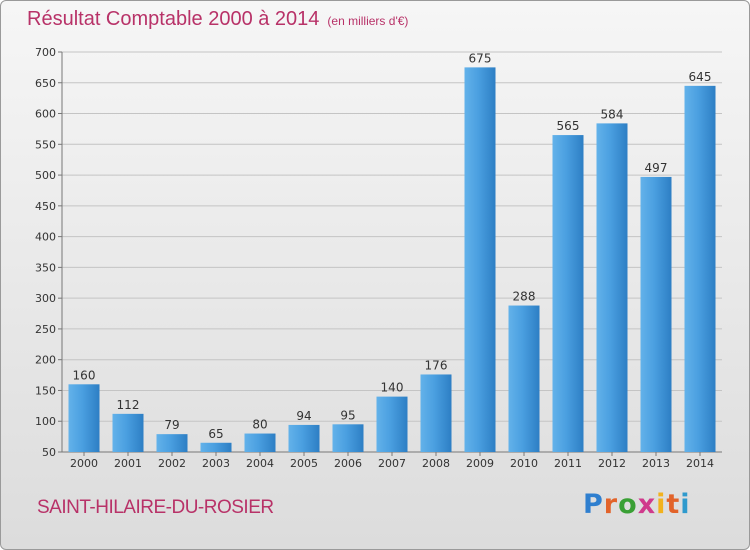  What do you see at coordinates (480, 58) in the screenshot?
I see `bar-value-label: 675` at bounding box center [480, 58].